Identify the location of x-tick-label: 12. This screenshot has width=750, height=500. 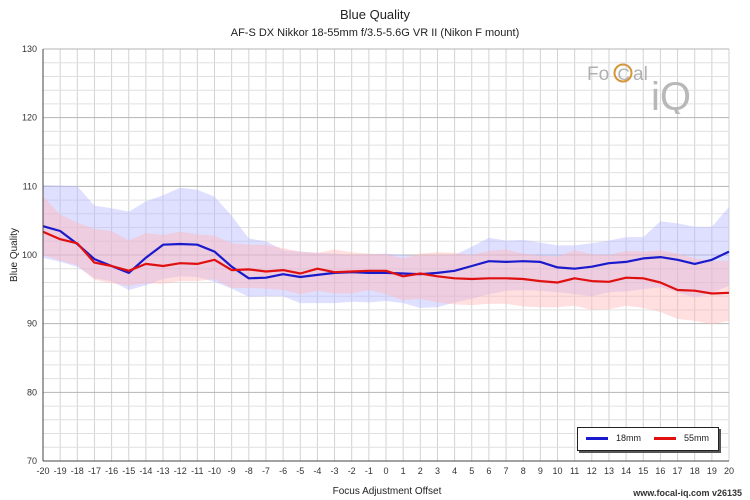
(592, 471).